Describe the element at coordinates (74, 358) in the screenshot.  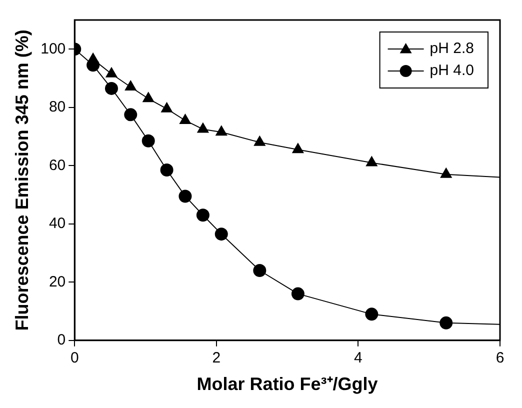
I see `x-tick-label: 0` at that location.